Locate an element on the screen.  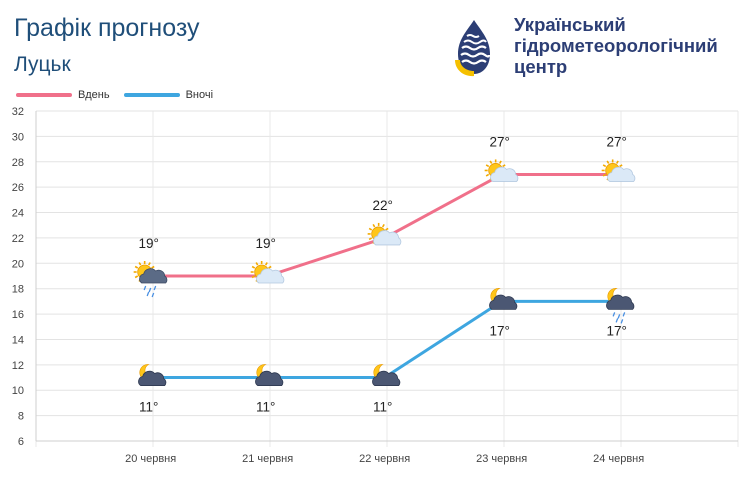
y-tick-label: 14 is located at coordinates (18, 340).